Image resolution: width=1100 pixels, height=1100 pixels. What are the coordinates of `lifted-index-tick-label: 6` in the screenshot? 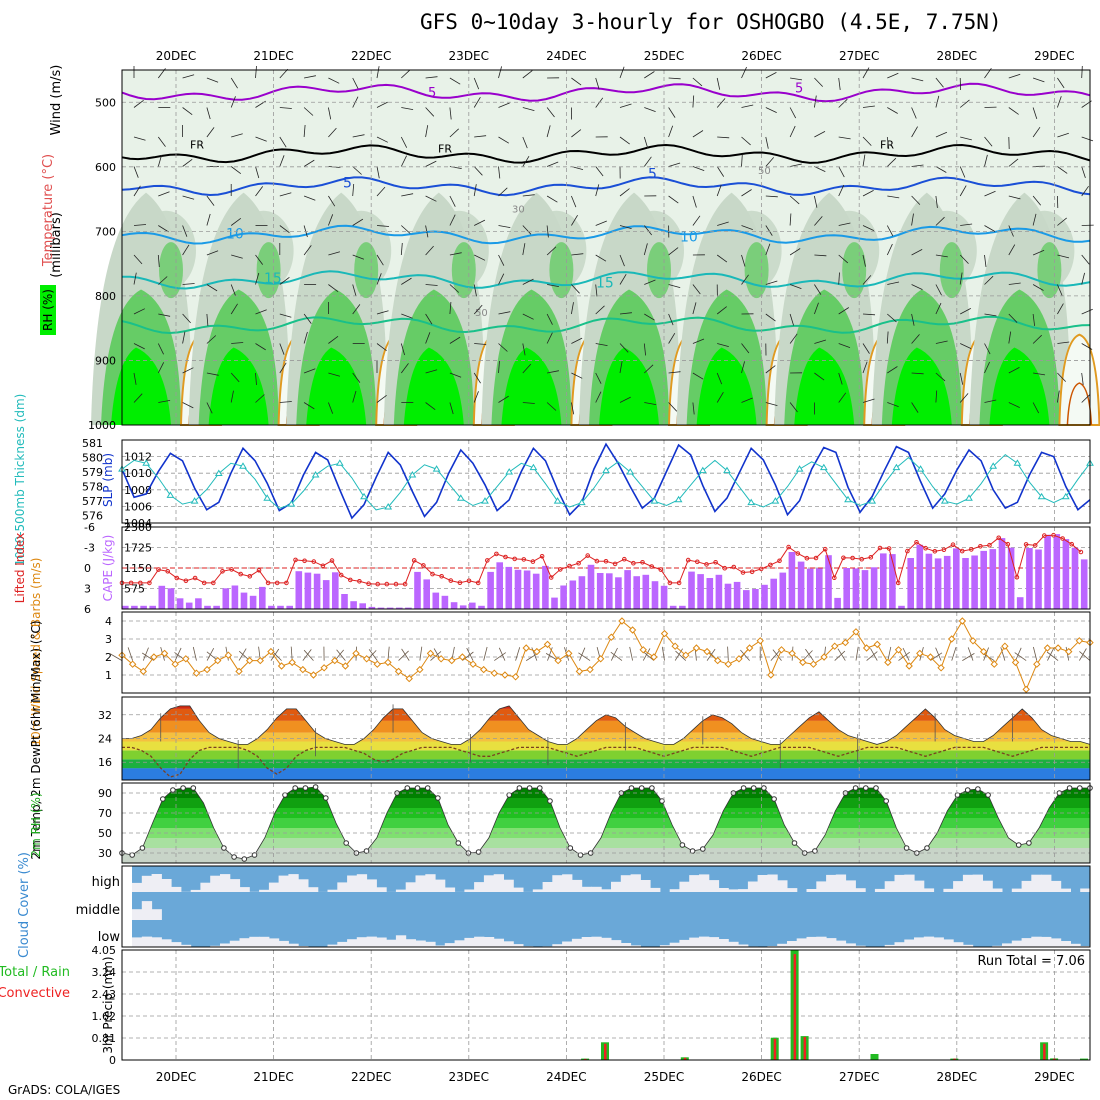 It's located at (87, 609).